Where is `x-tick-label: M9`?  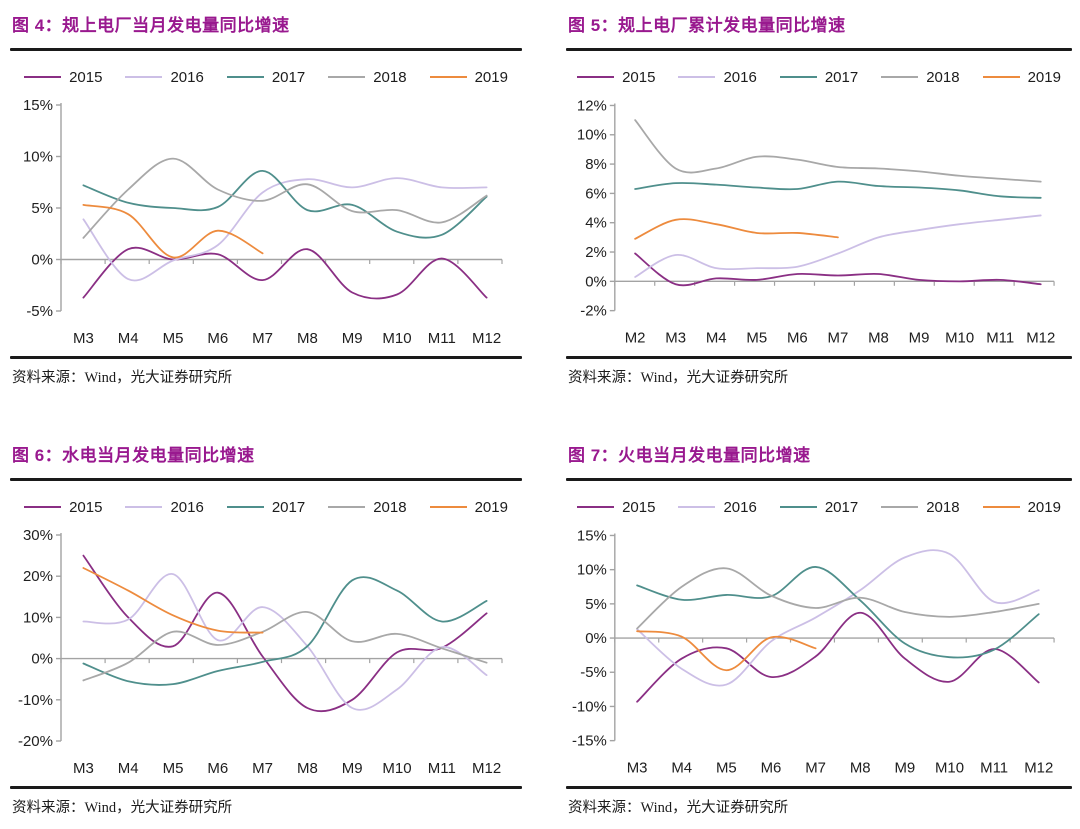
x-tick-label: M9 is located at coordinates (919, 338).